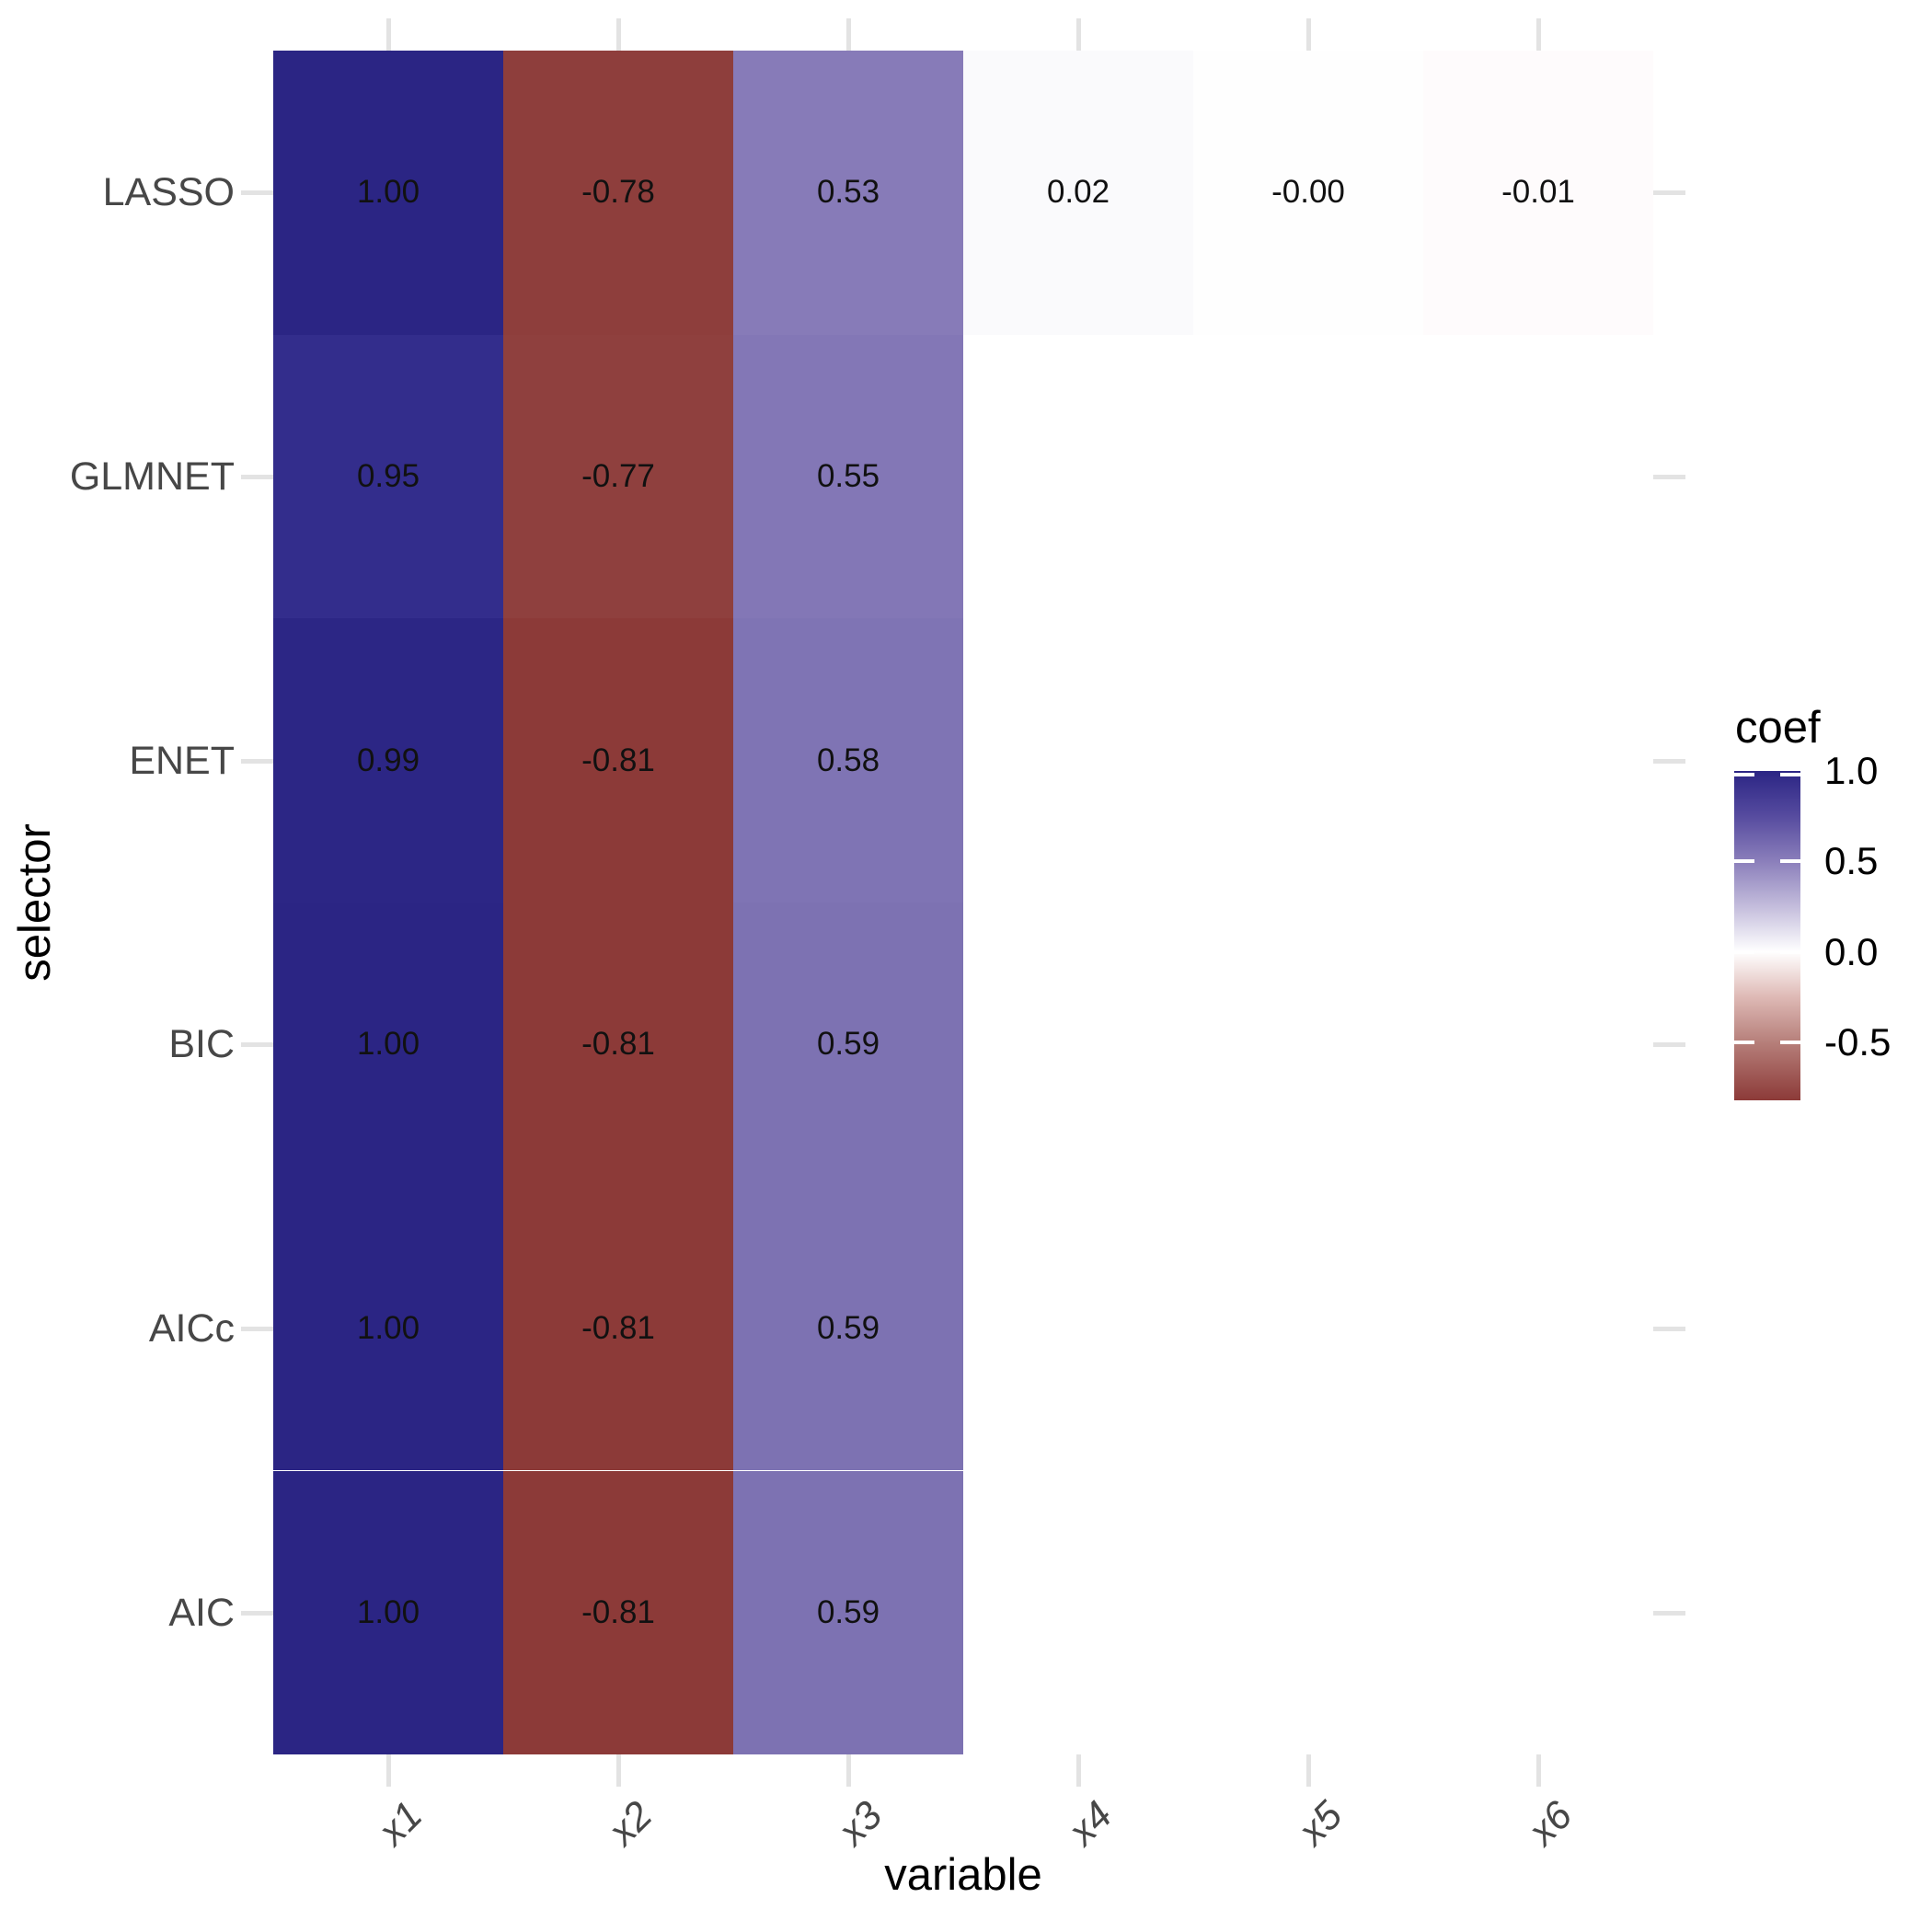 The height and width of the screenshot is (1932, 1932). I want to click on x-axis-label-wrap: x4, so click(1004, 1823).